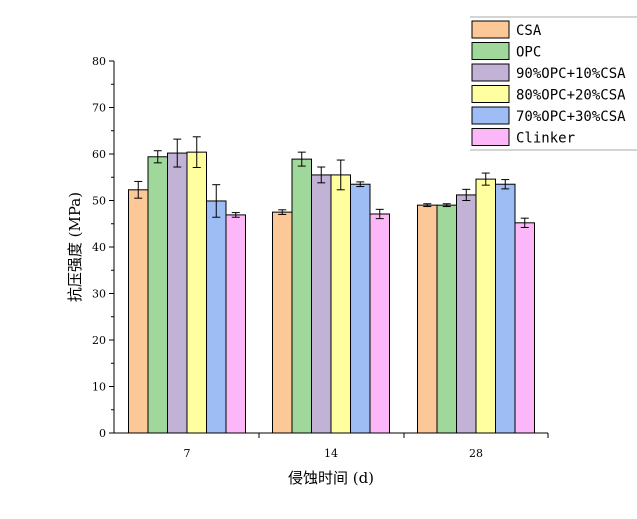 This screenshot has width=637, height=519. Describe the element at coordinates (360, 308) in the screenshot. I see `bar-70%OPC+30%CSA-14` at that location.